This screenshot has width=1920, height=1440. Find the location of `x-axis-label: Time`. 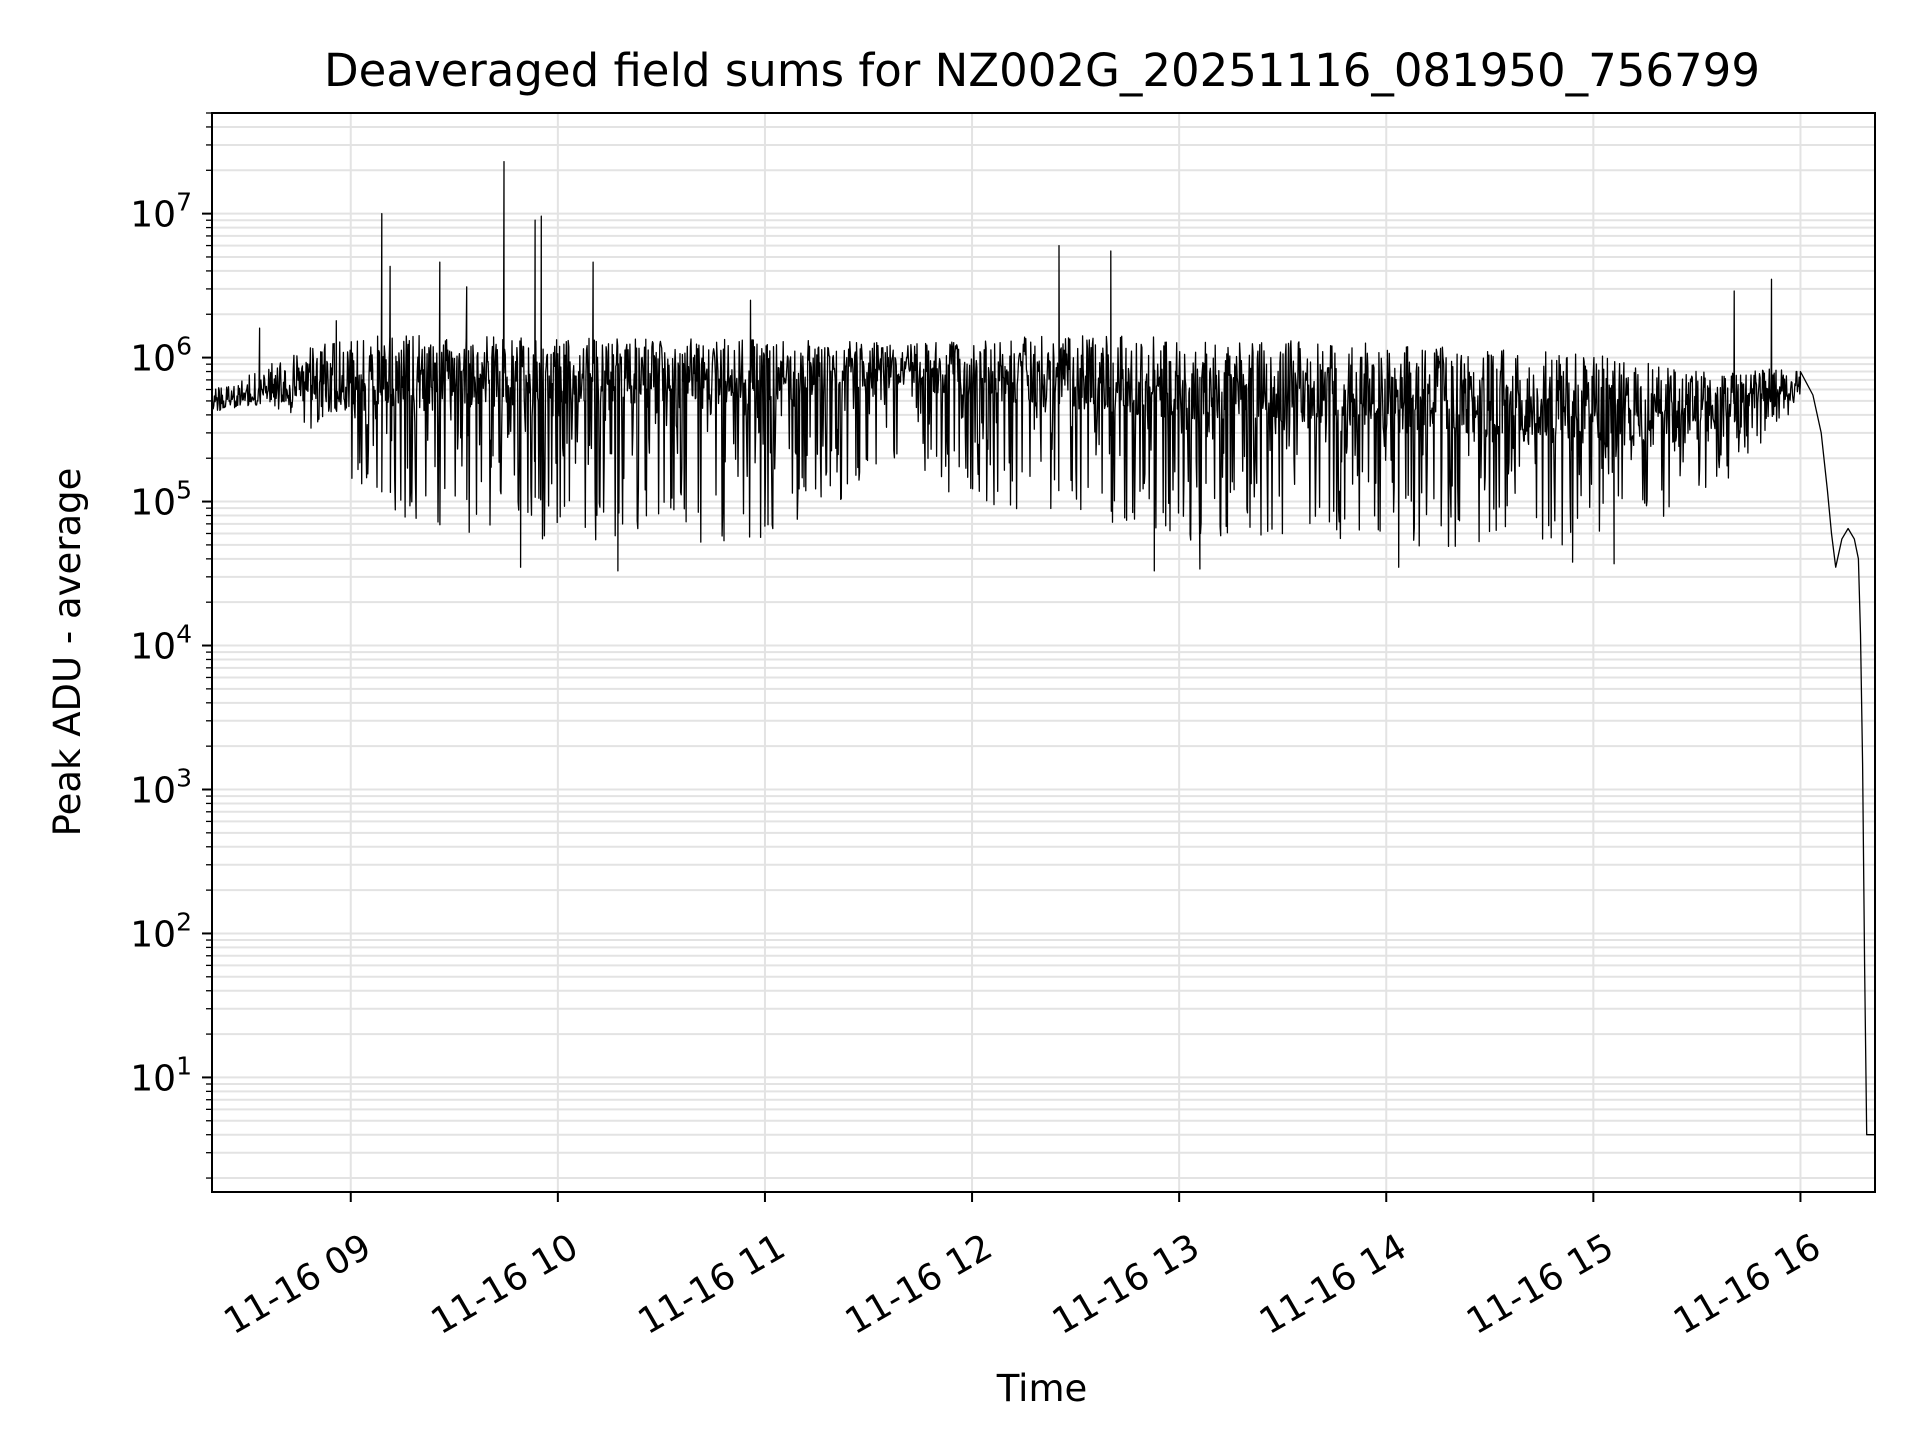

x-axis-label: Time is located at coordinates (1042, 1388).